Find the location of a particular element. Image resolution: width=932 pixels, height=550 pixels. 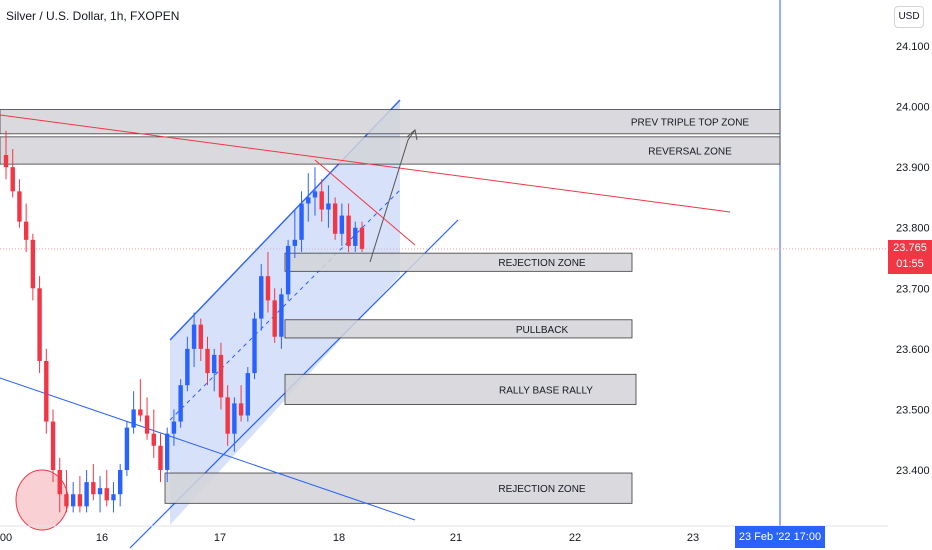

last-price-tag: 23.765 01:55 is located at coordinates (910, 257).